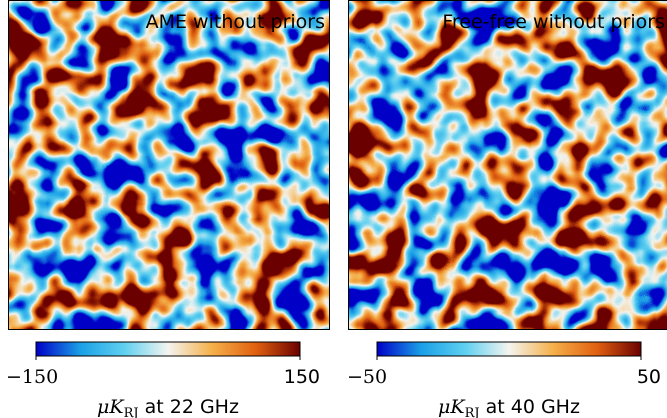  What do you see at coordinates (553, 22) in the screenshot?
I see `map-title: Free-free without priors` at bounding box center [553, 22].